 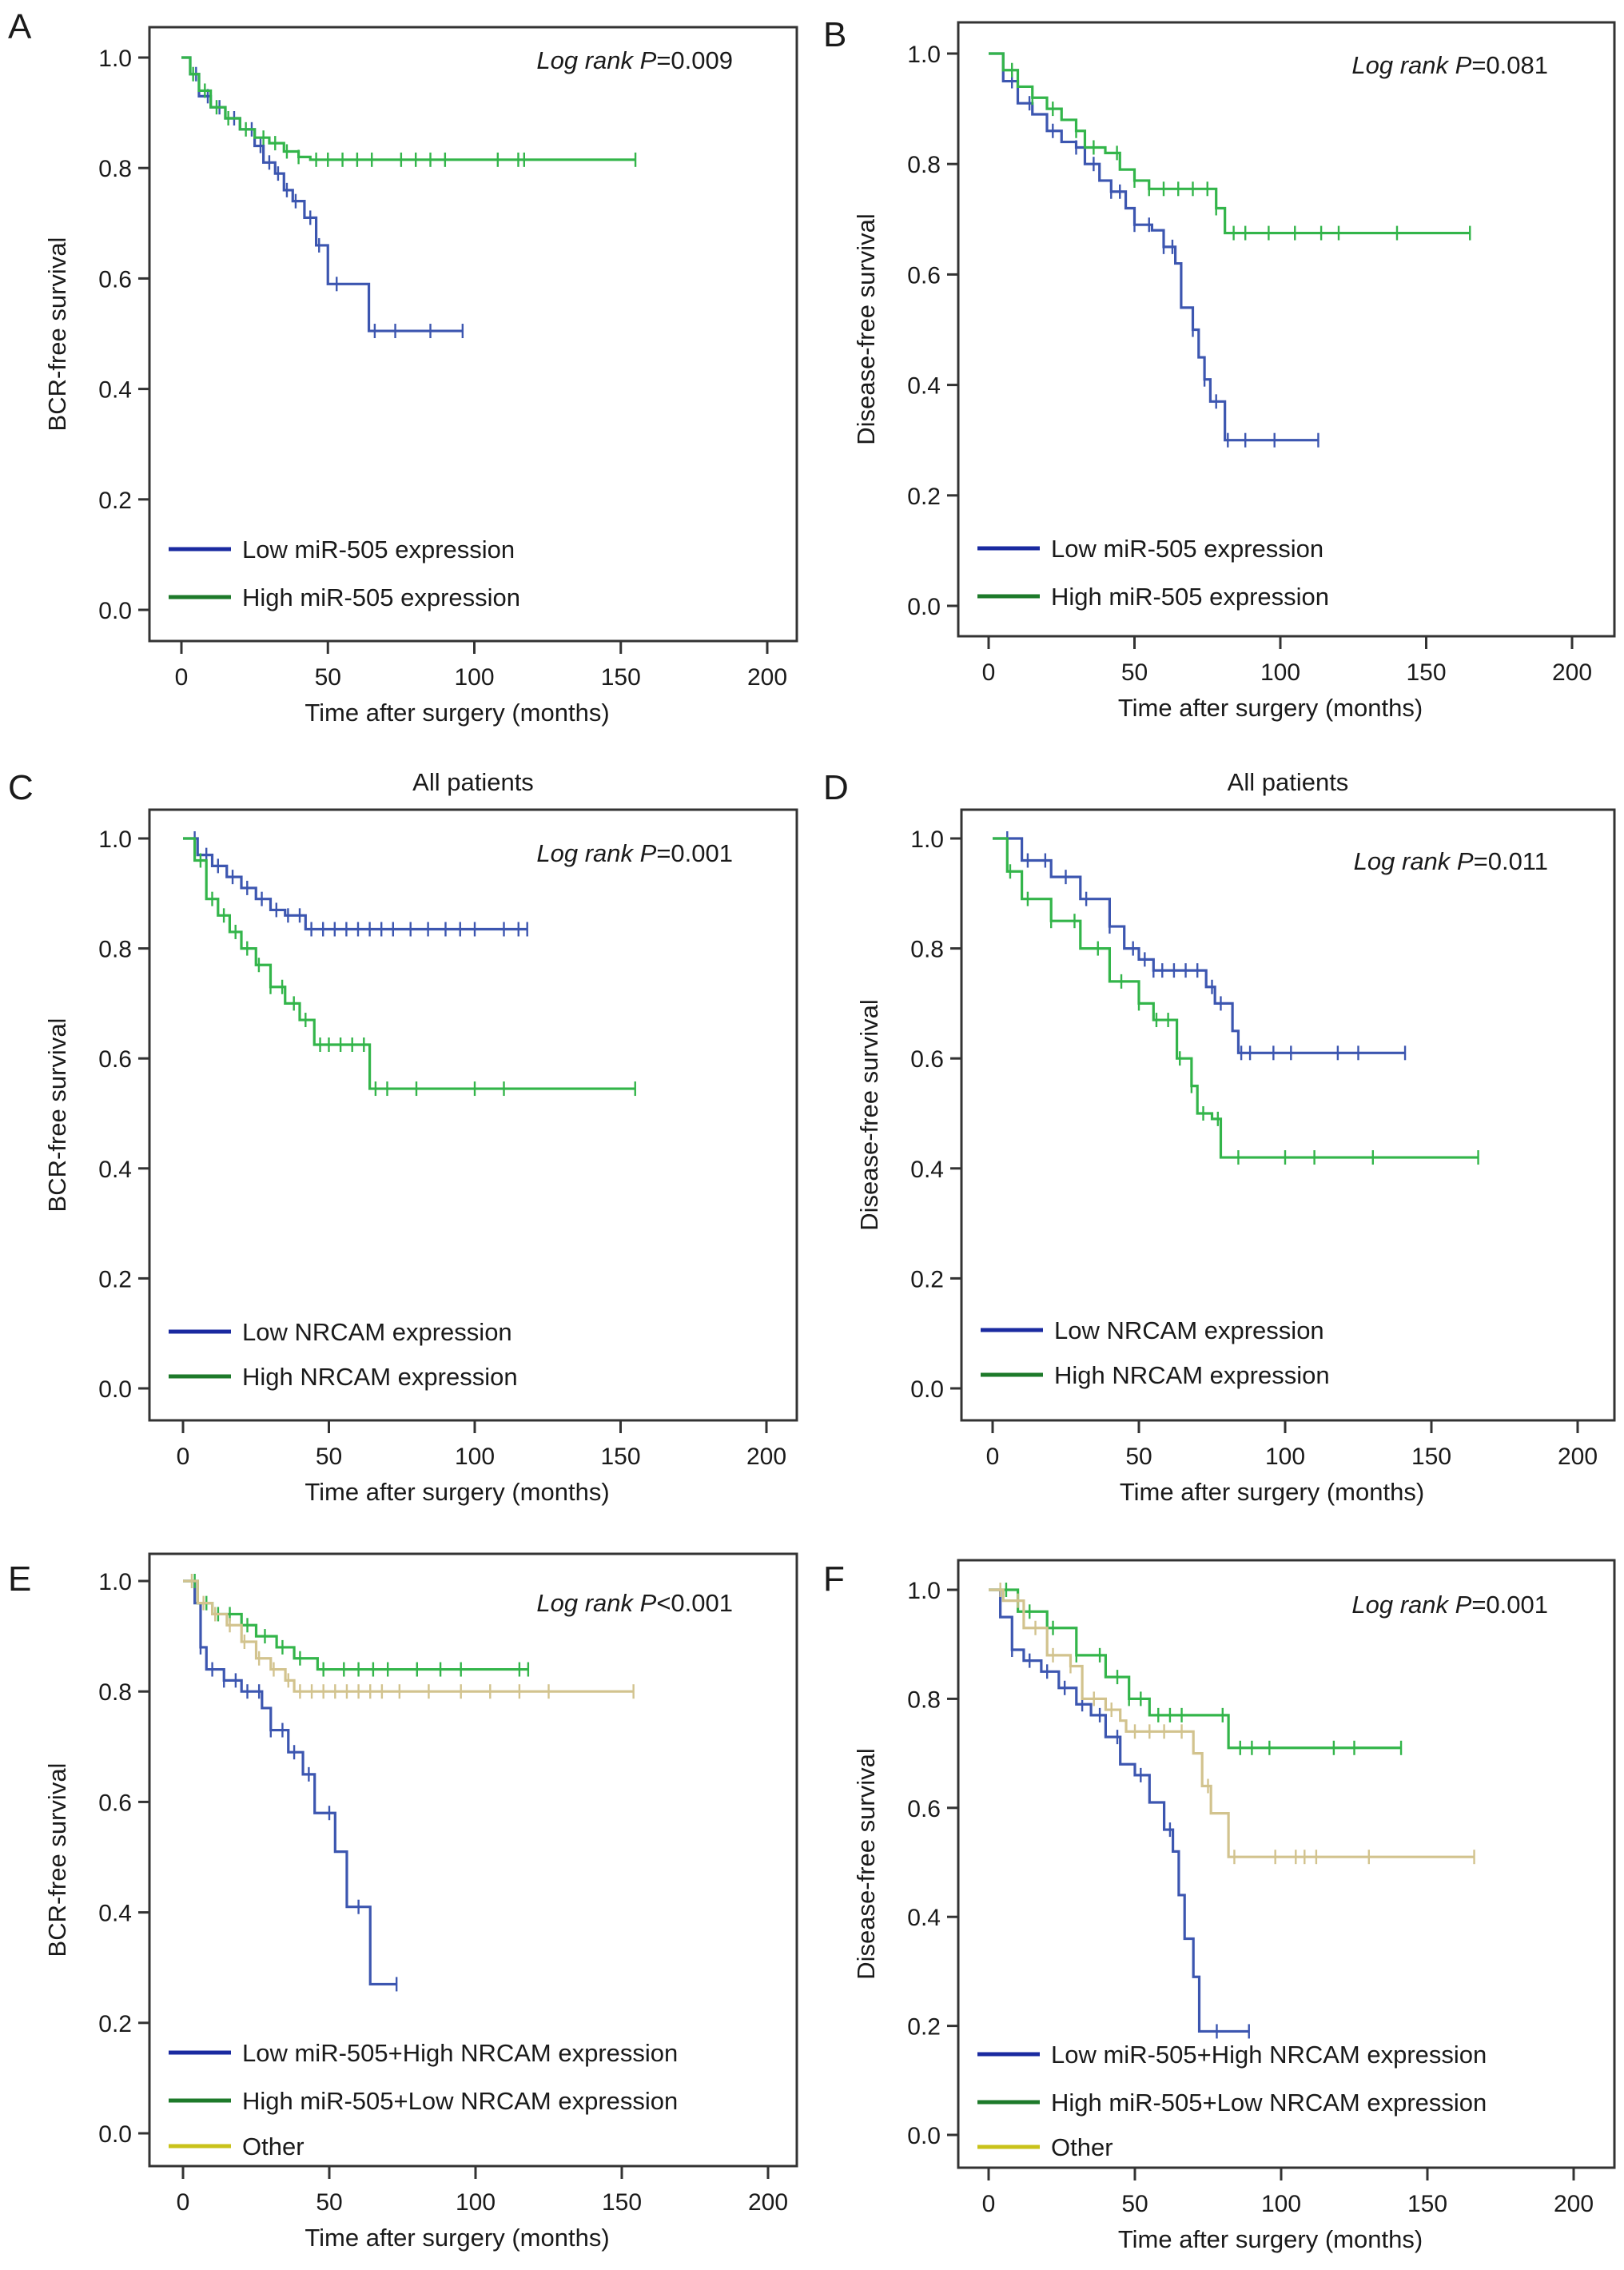 I want to click on panel-letter: E, so click(x=19, y=1579).